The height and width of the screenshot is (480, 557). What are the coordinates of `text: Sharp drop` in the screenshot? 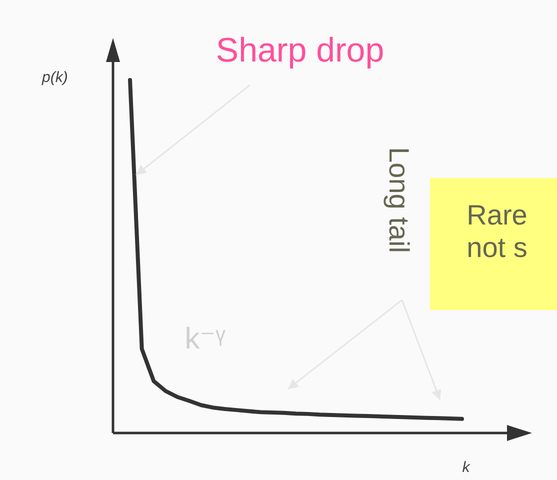 It's located at (300, 50).